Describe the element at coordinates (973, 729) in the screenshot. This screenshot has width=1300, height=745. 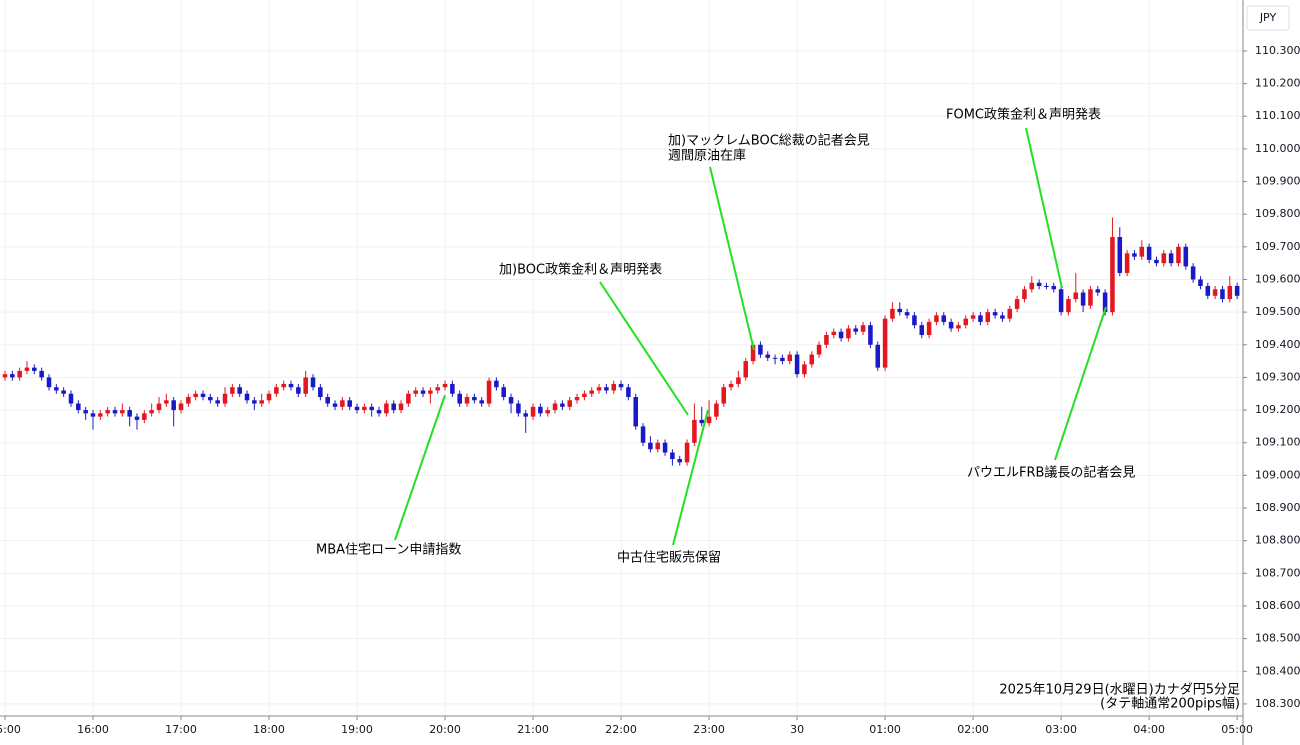
I see `x-tick-label: 02:00` at that location.